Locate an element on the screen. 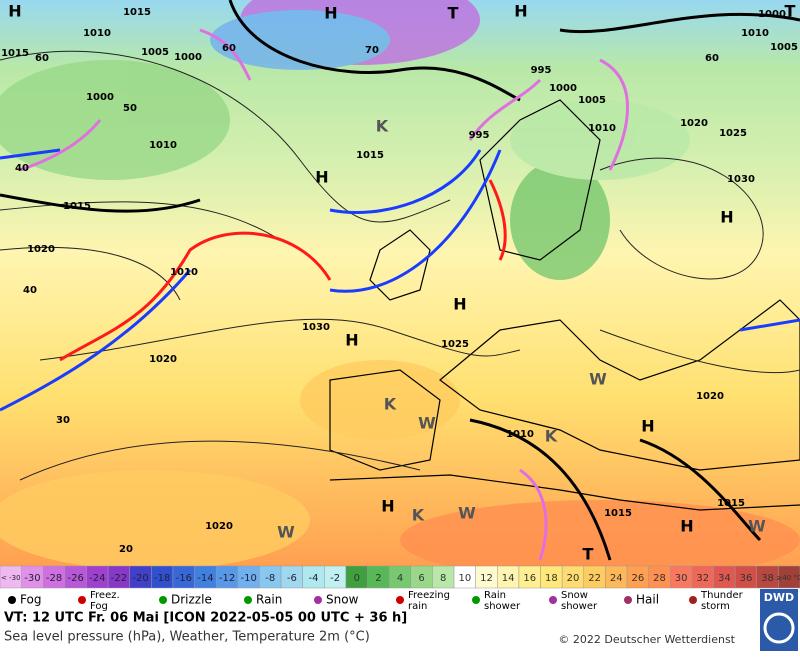 The image size is (800, 657). colorbar-label: 4 is located at coordinates (400, 578).